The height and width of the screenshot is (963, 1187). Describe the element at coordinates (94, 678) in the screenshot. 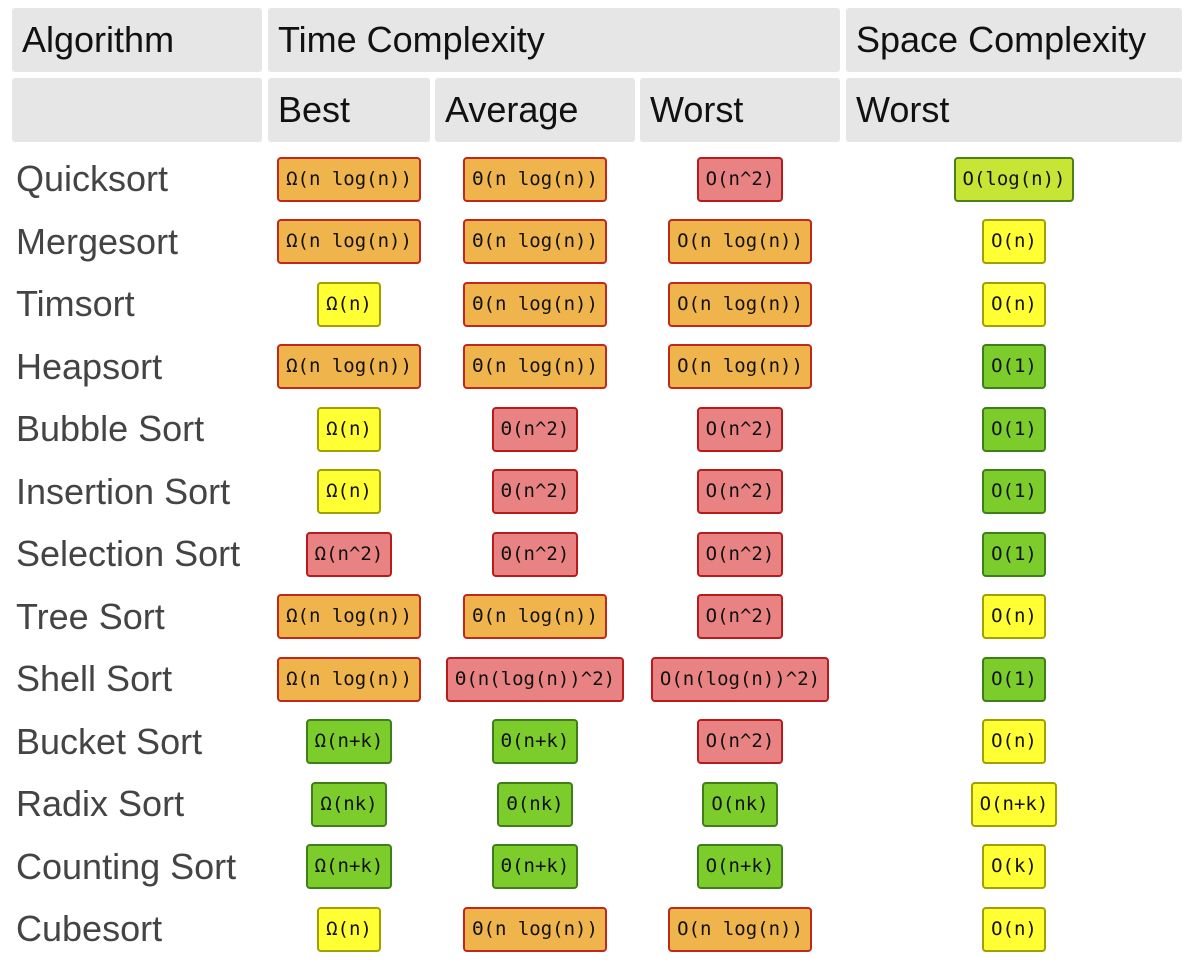

I see `algorithm-name: Shell Sort` at that location.